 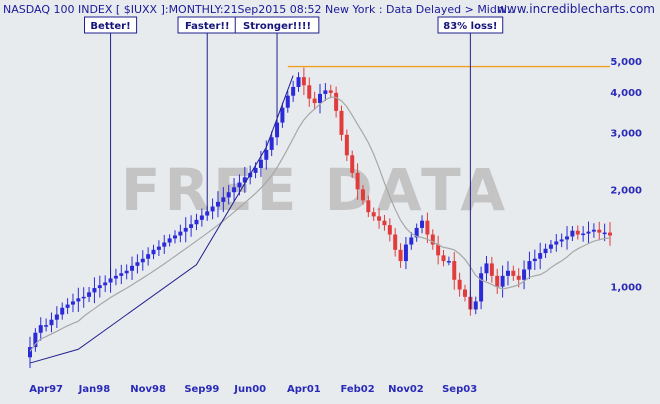 What do you see at coordinates (201, 389) in the screenshot?
I see `x-tick-label: Sep99` at bounding box center [201, 389].